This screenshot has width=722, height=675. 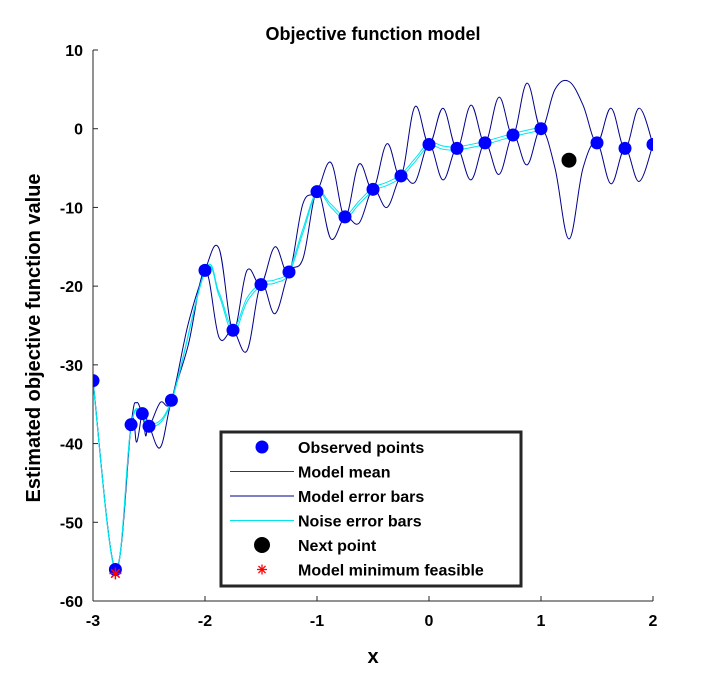 I want to click on x-tick-label: 1, so click(x=541, y=621).